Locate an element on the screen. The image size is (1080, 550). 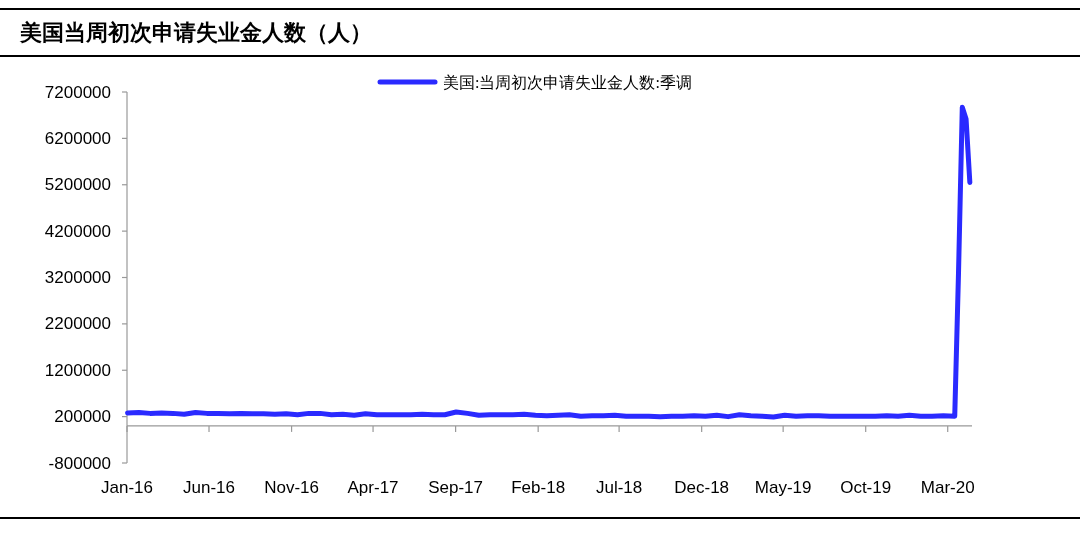
y-tick-label: 7200000 is located at coordinates (77, 92).